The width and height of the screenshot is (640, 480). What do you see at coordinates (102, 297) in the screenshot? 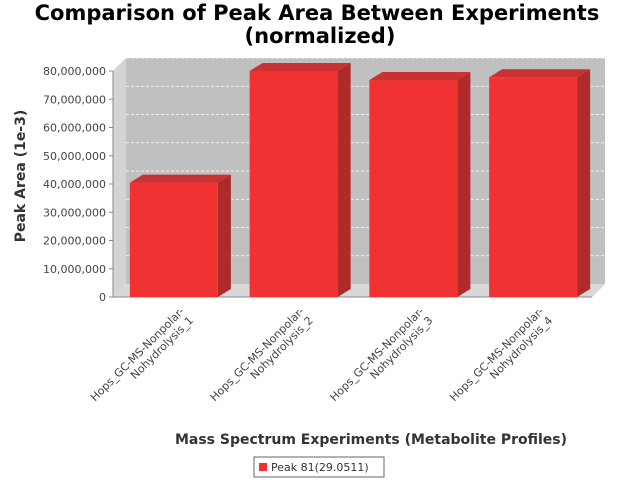
I see `y-tick-label: 0` at bounding box center [102, 297].